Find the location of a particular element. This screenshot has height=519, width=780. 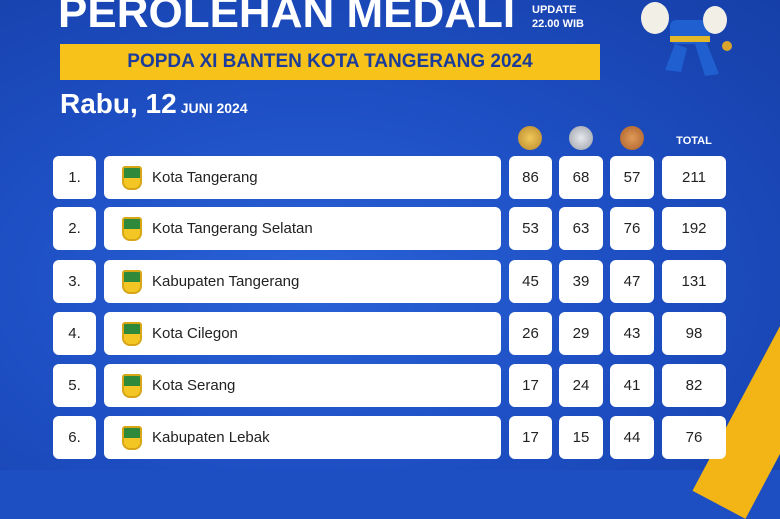

total-count: 82 is located at coordinates (694, 385).